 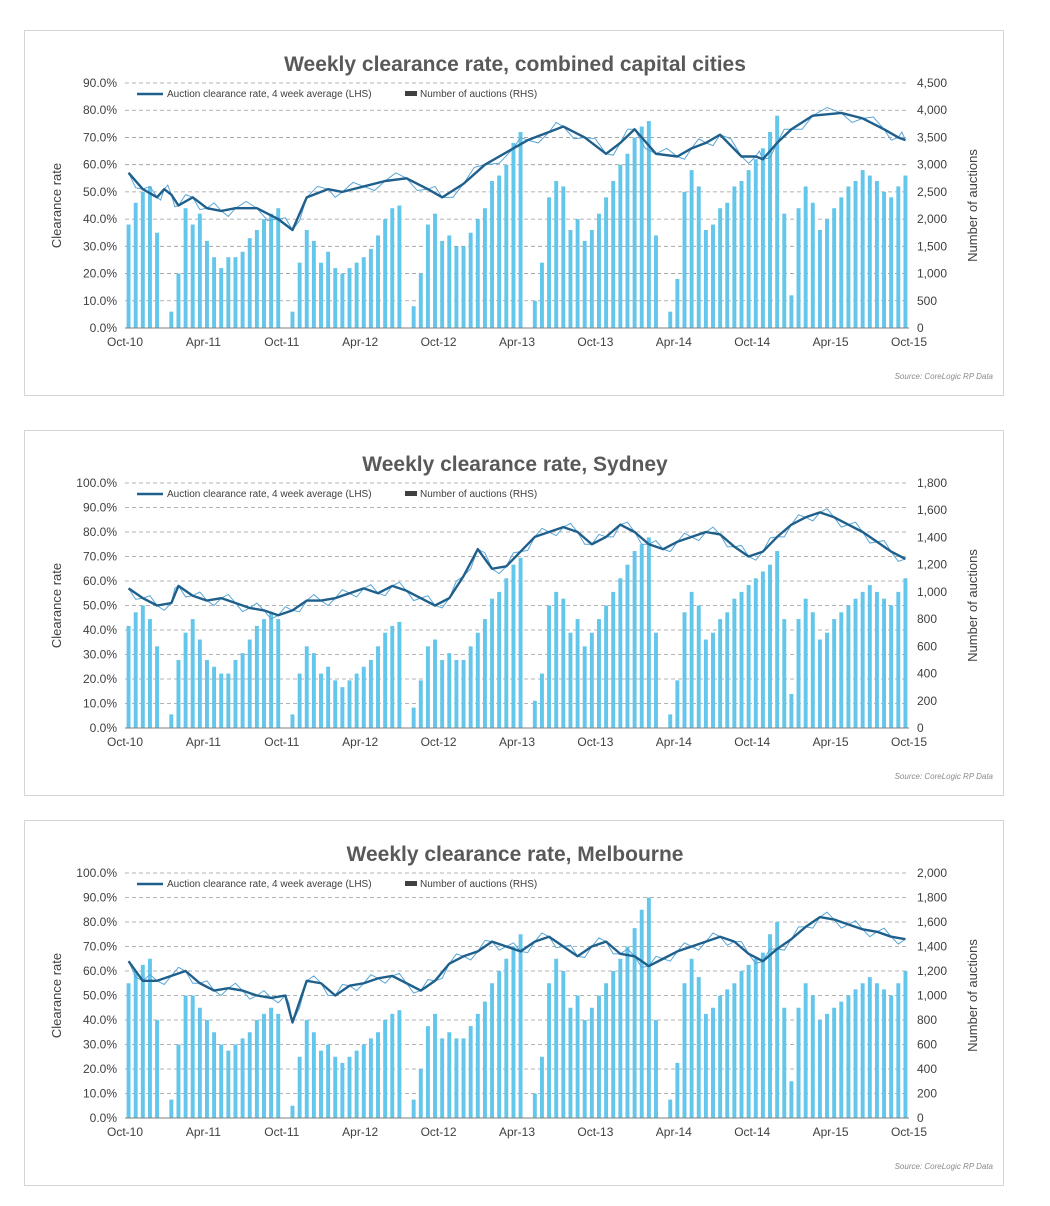 I want to click on x-tick-label: Apr-11, so click(x=203, y=742).